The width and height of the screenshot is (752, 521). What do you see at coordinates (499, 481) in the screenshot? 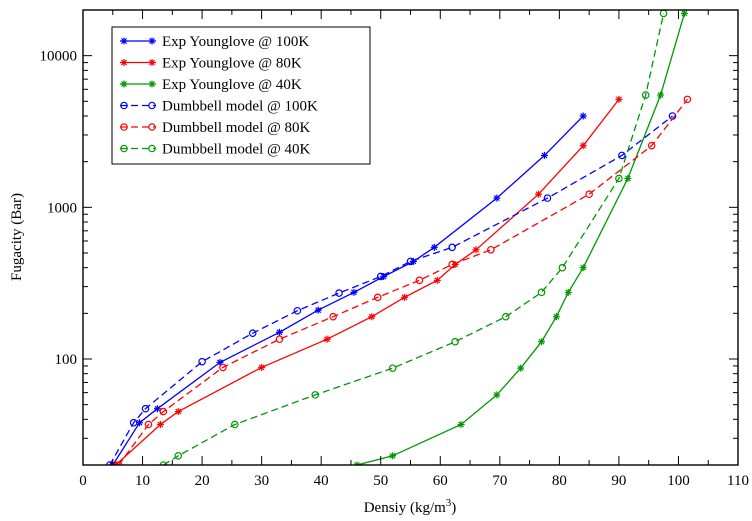
I see `x-tick-label: 70` at bounding box center [499, 481].